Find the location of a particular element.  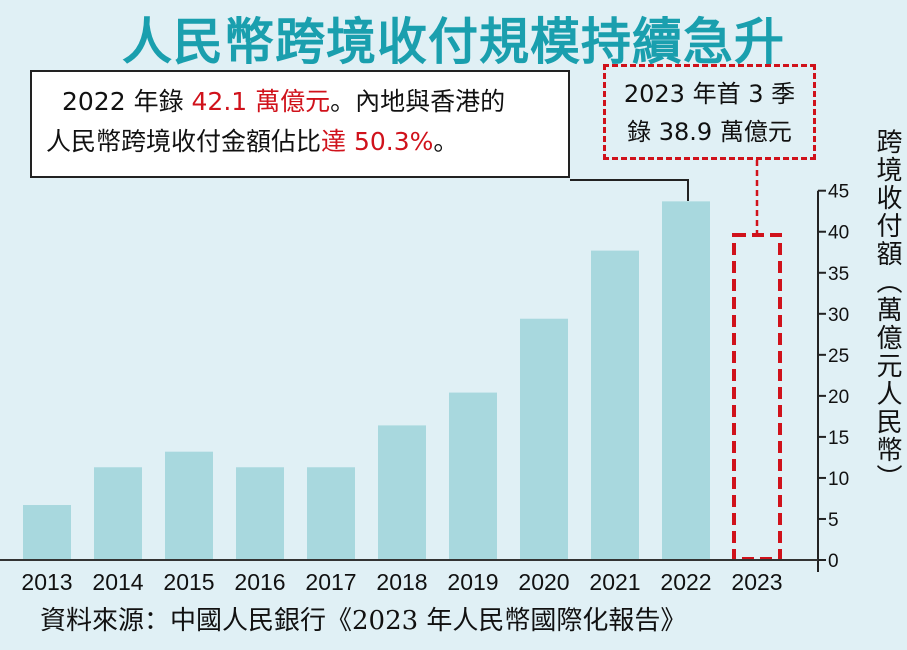

y-tick-label: 30 is located at coordinates (838, 315).